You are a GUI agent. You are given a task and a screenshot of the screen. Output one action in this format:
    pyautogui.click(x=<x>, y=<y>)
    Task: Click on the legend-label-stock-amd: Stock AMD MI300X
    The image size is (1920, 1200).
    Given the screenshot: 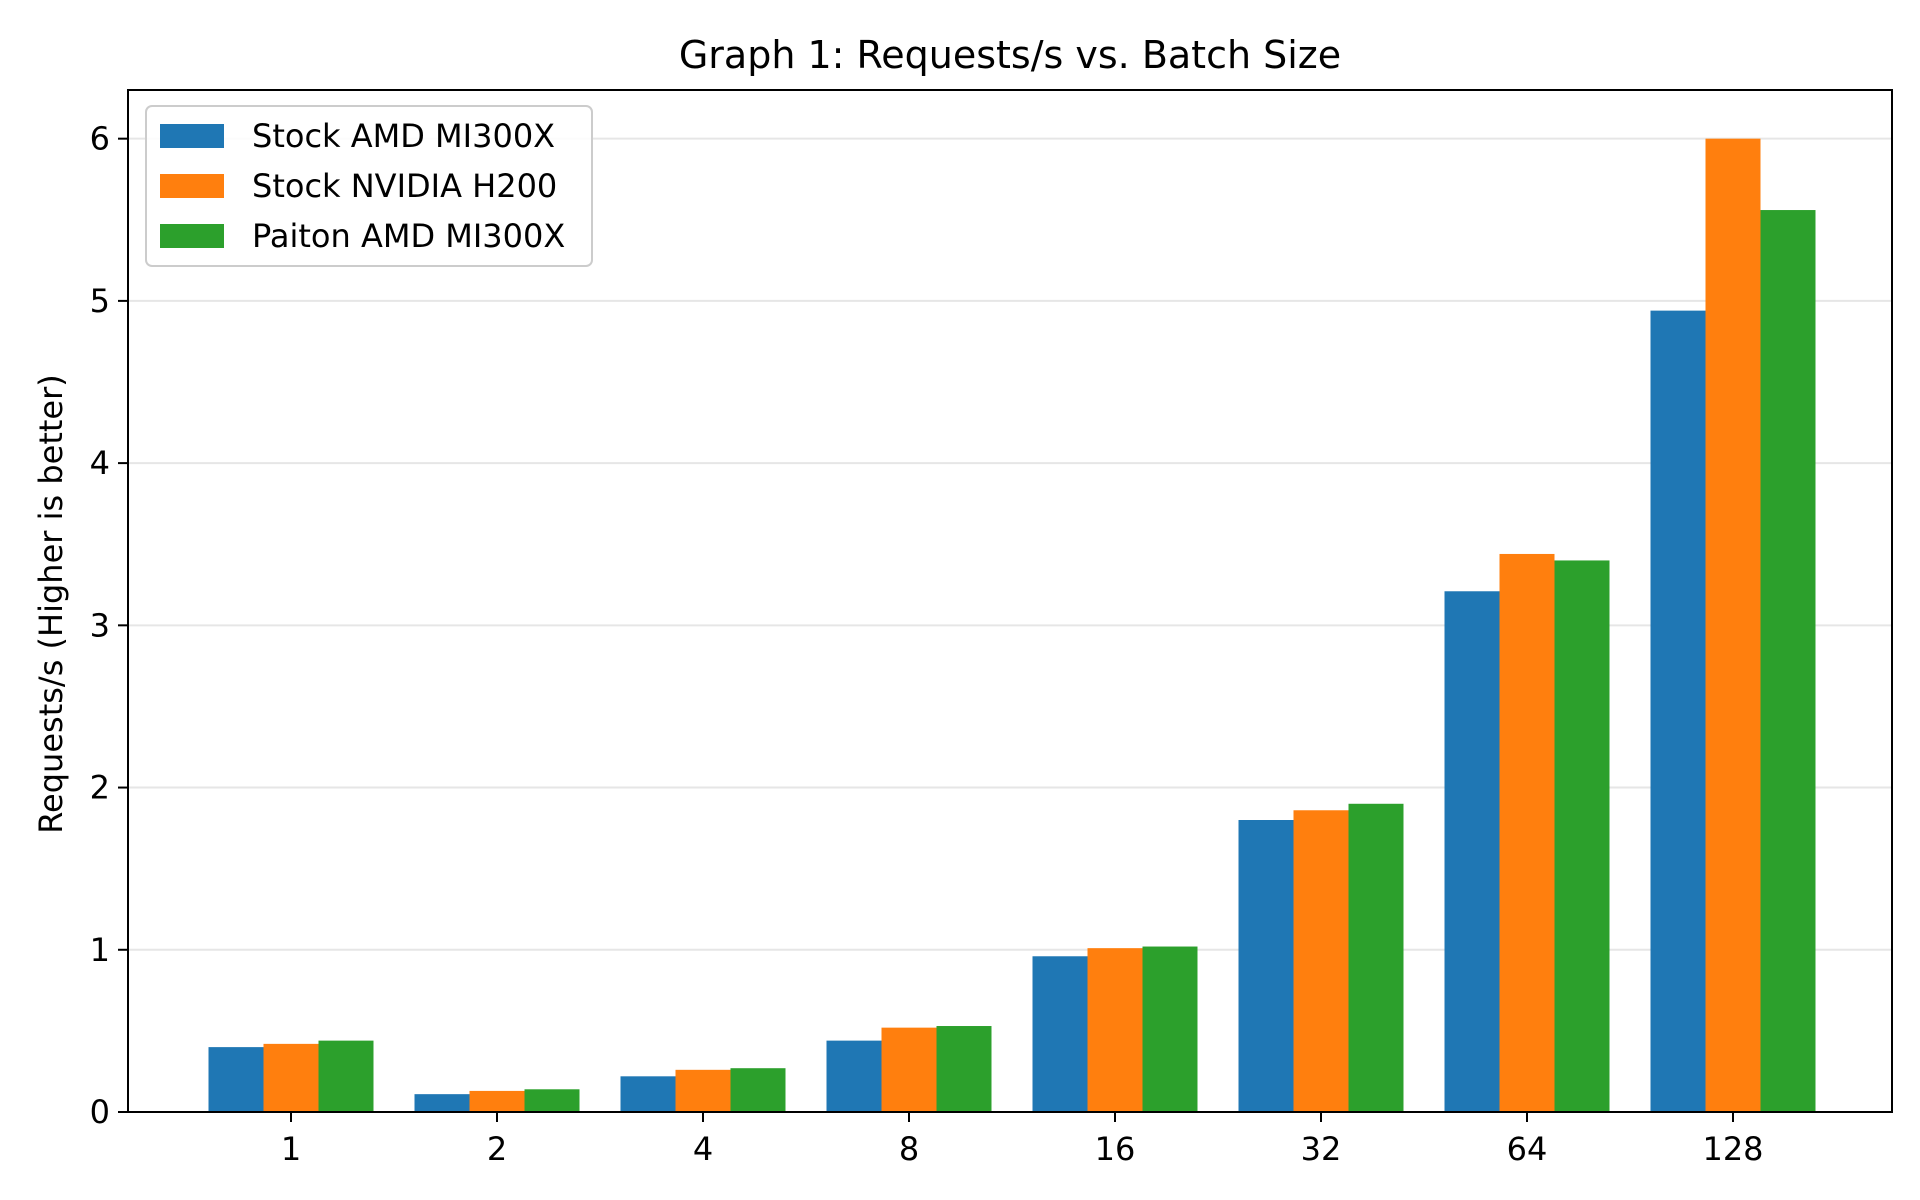 What is the action you would take?
    pyautogui.click(x=403, y=136)
    